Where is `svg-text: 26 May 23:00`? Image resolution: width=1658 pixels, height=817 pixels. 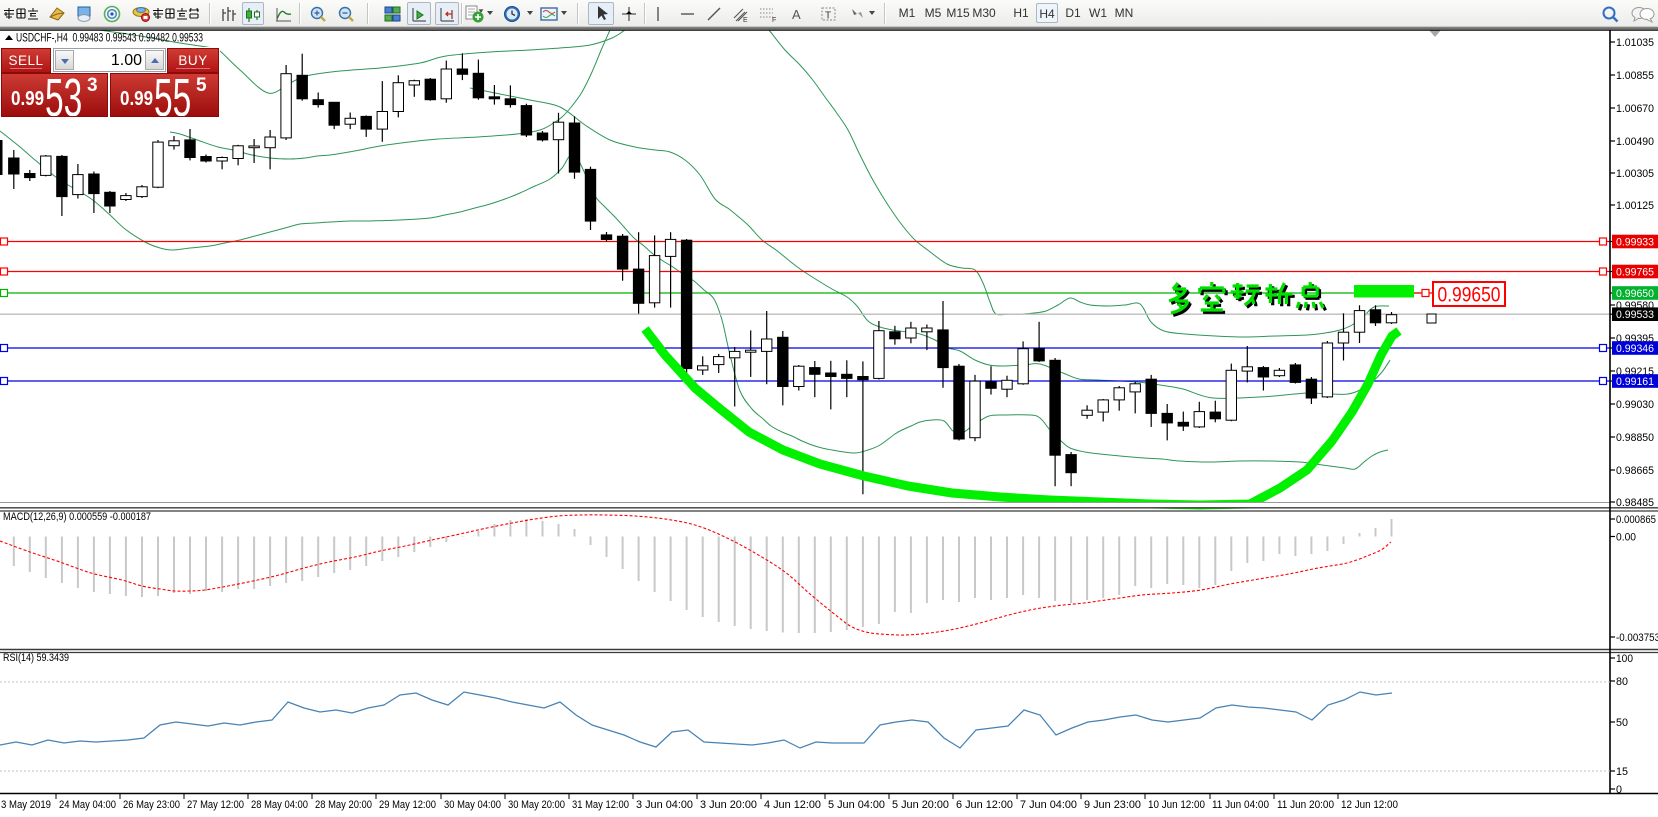 svg-text: 26 May 23:00 is located at coordinates (151, 805).